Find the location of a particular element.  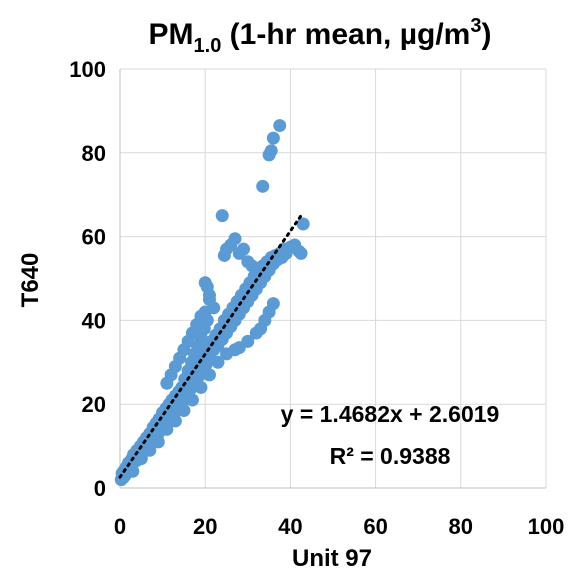

x-tick-label: 40 is located at coordinates (290, 526).